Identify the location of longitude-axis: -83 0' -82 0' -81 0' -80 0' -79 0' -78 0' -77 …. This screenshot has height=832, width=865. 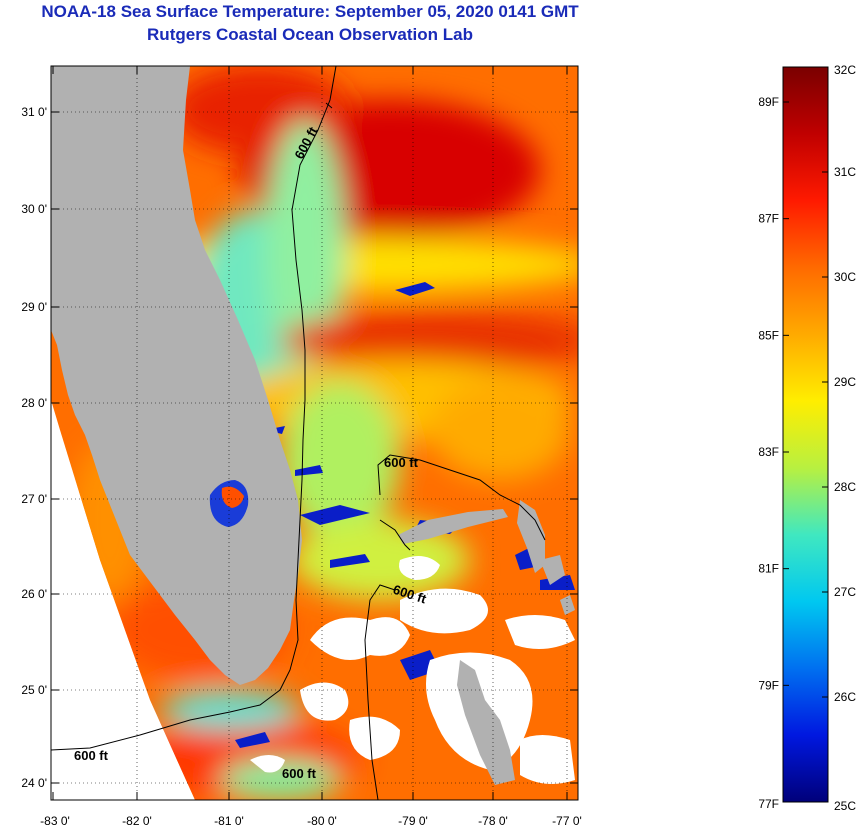
(311, 821).